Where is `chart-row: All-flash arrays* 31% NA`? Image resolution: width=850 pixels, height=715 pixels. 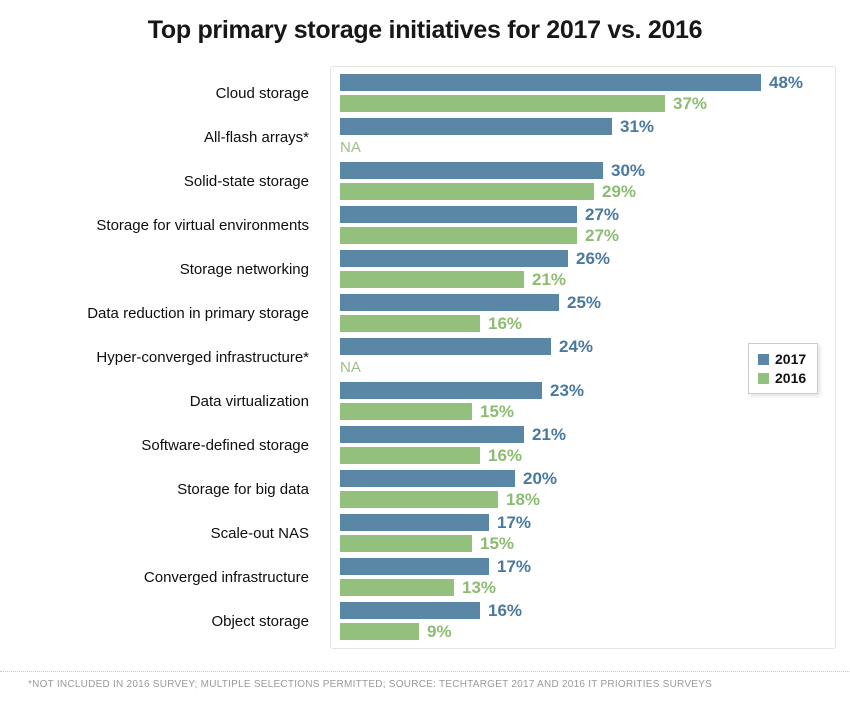 chart-row: All-flash arrays* 31% NA is located at coordinates (425, 137).